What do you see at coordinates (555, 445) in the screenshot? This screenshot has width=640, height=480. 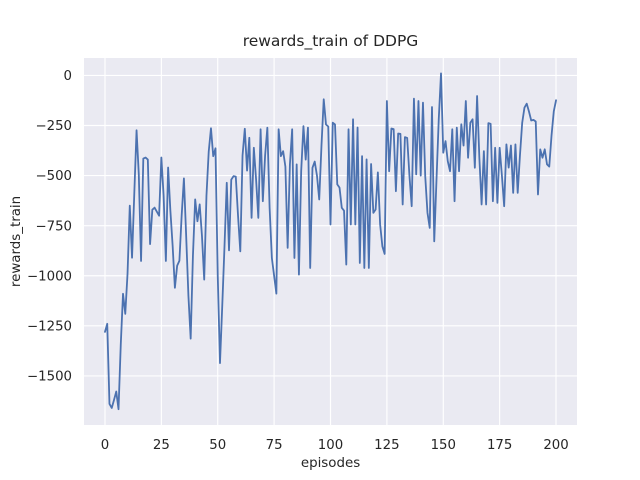 I see `x-tick-label: 200` at bounding box center [555, 445].